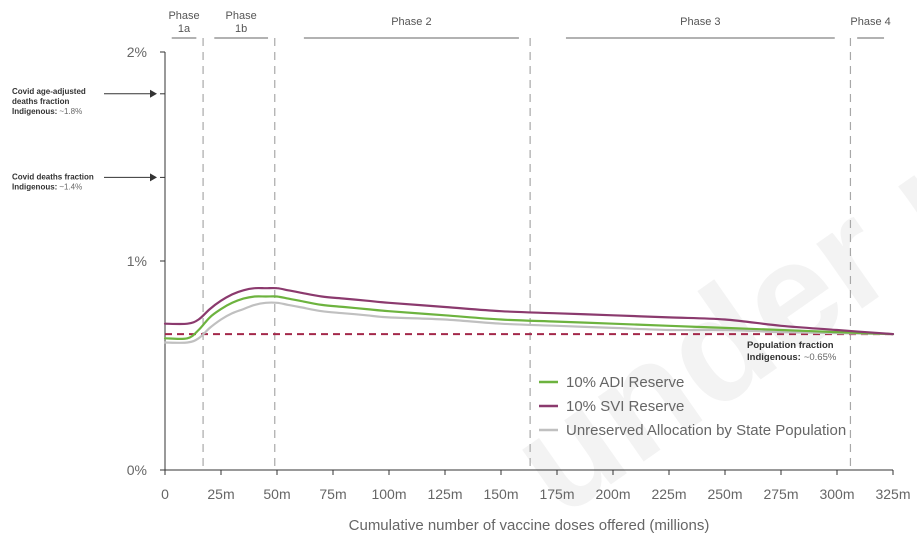 The height and width of the screenshot is (538, 917). Describe the element at coordinates (444, 494) in the screenshot. I see `x-tick-label: 125m` at that location.